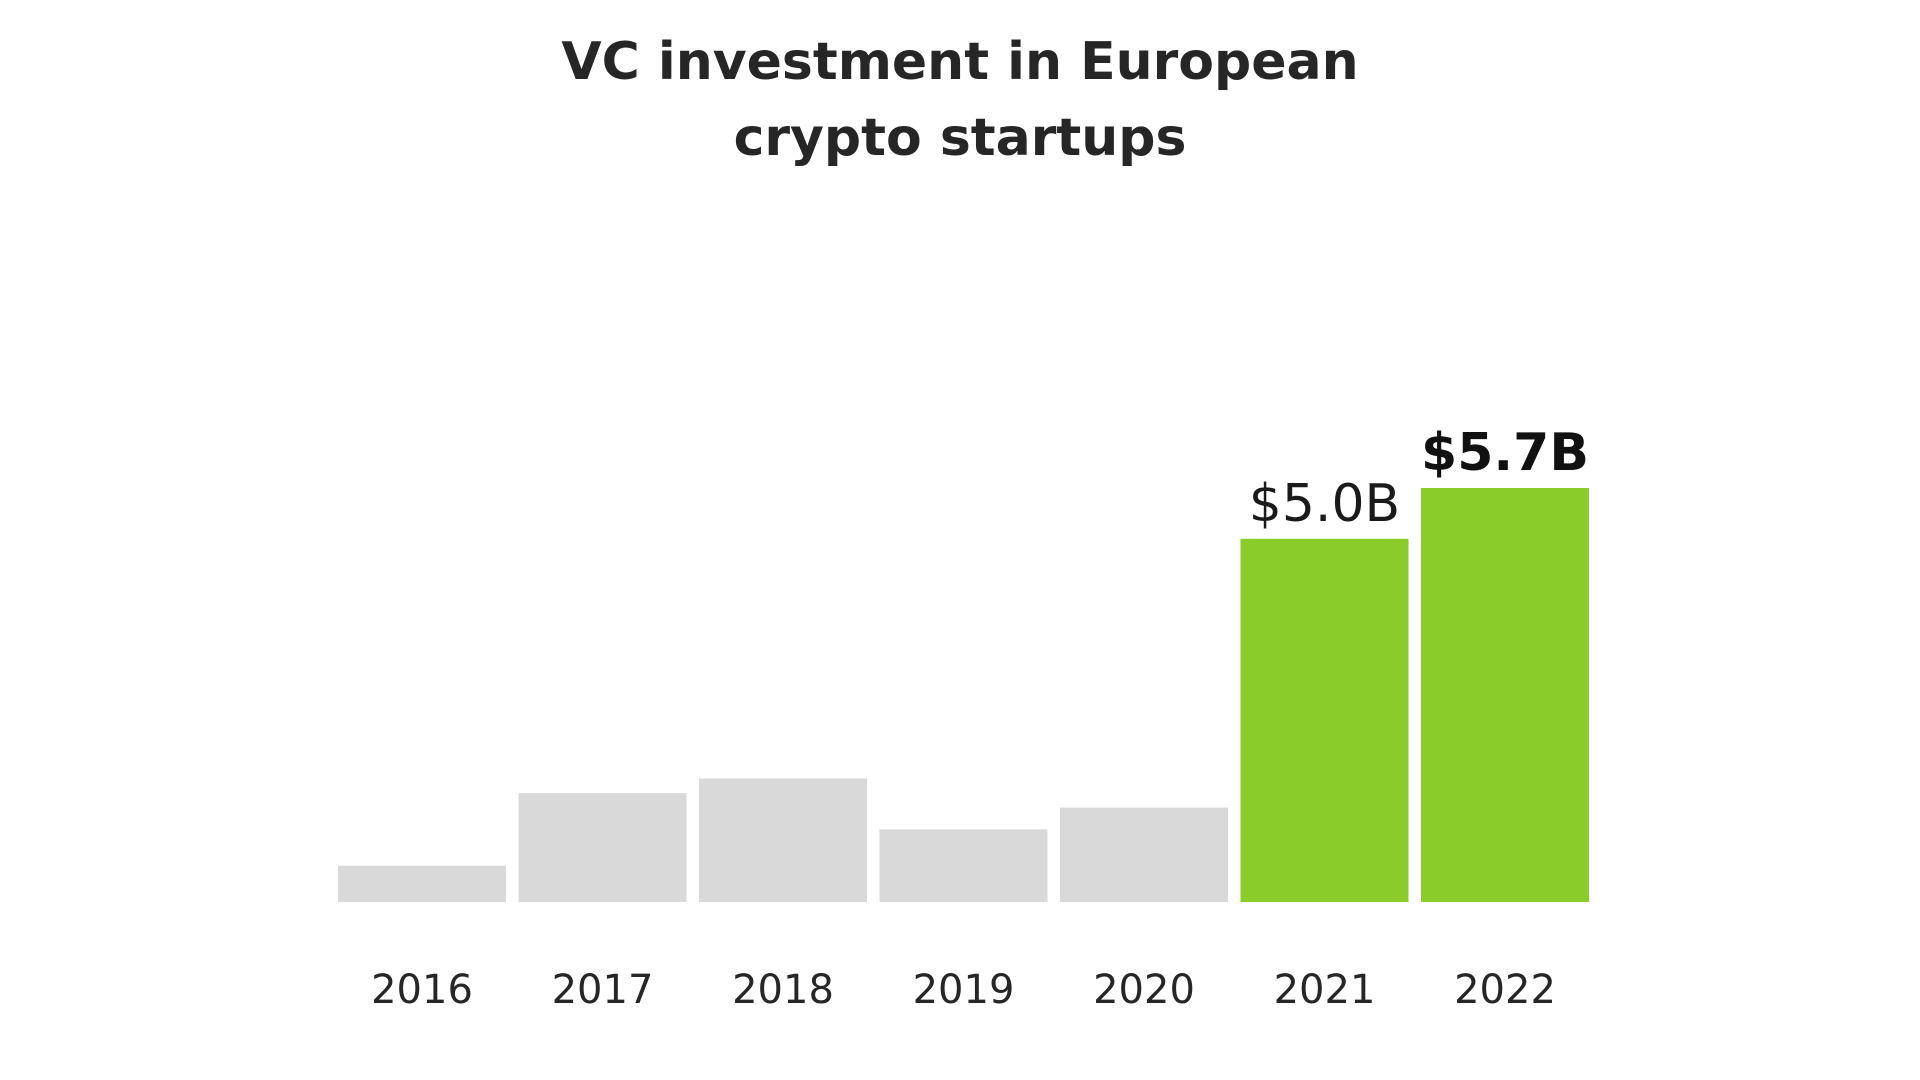 The width and height of the screenshot is (1920, 1080). Describe the element at coordinates (603, 990) in the screenshot. I see `x-tick-label-2017: 2017` at that location.